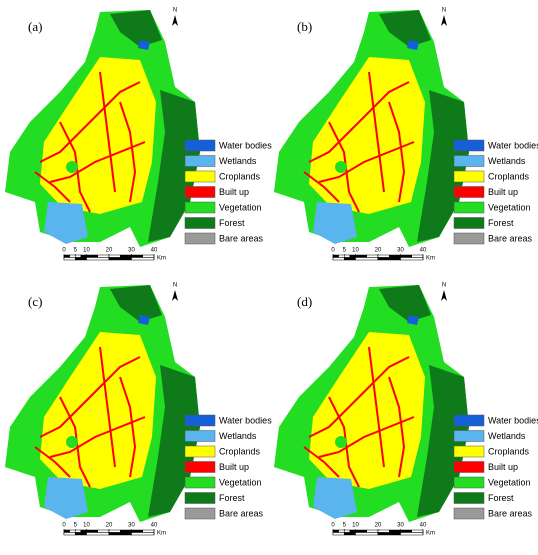  Describe the element at coordinates (304, 301) in the screenshot. I see `panel-label: (d)` at that location.